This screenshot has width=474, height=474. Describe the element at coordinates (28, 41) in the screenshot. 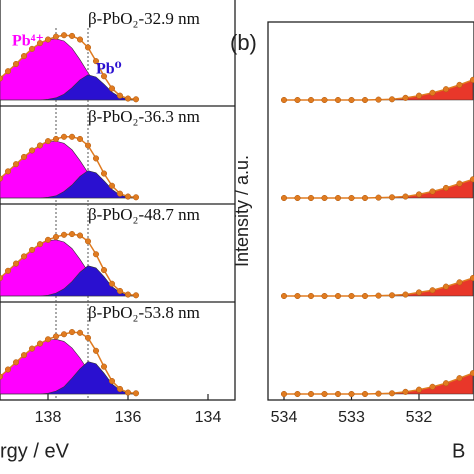

I see `peak-annotation: Pb⁴⁺` at that location.